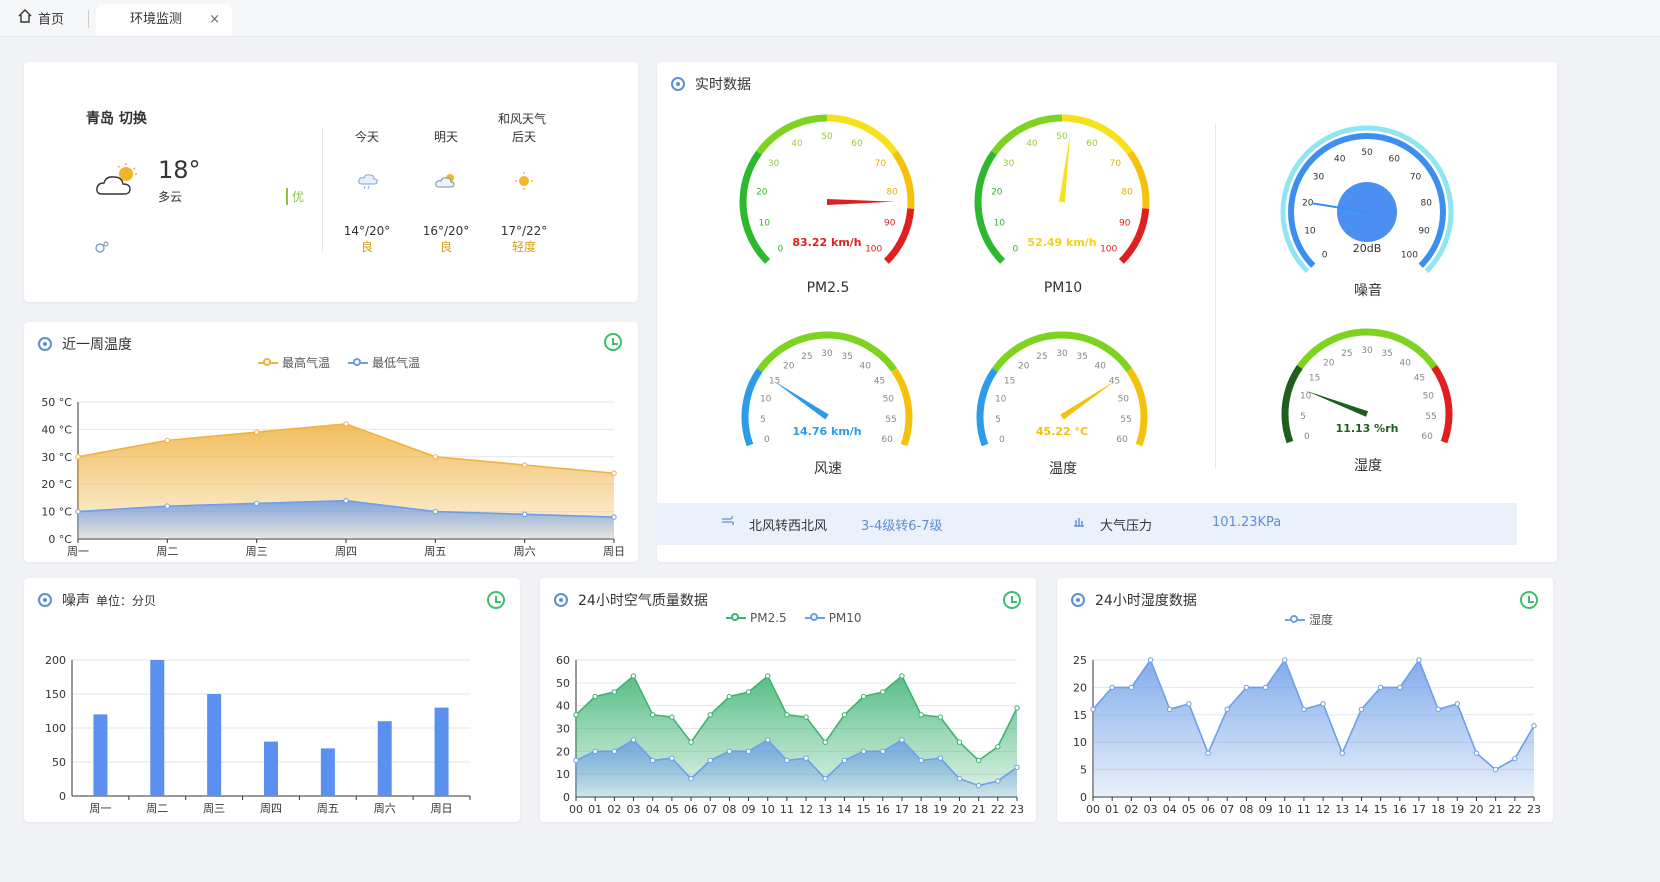 The image size is (1660, 882). Describe the element at coordinates (830, 18) in the screenshot. I see `tab-bar: 首页 环境监测 ×` at that location.